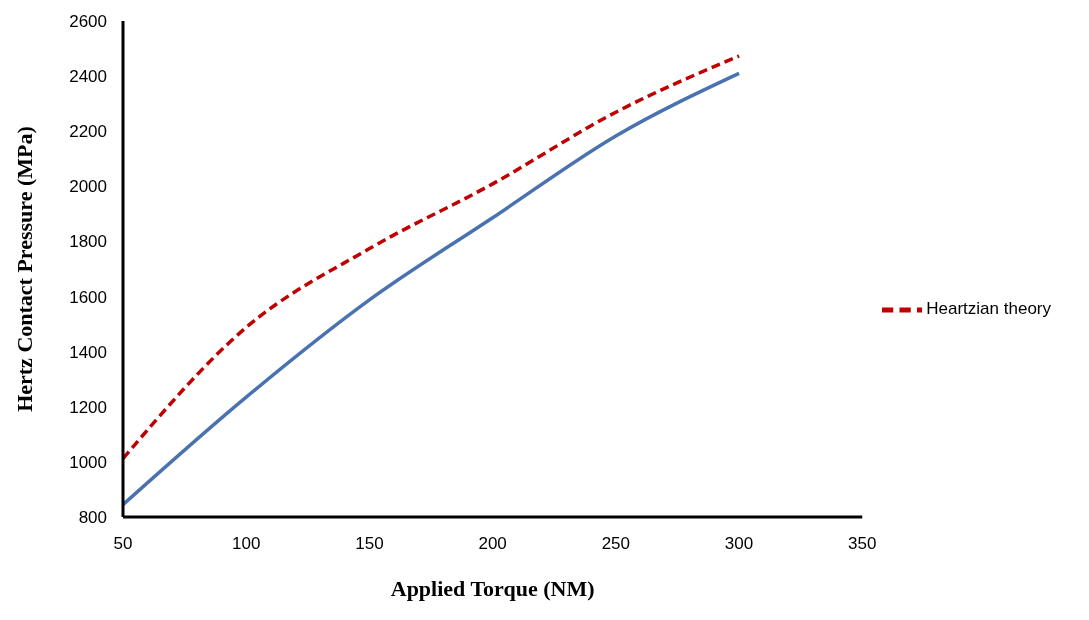 This screenshot has height=620, width=1089. What do you see at coordinates (88, 407) in the screenshot?
I see `y-tick-label: 1200` at bounding box center [88, 407].